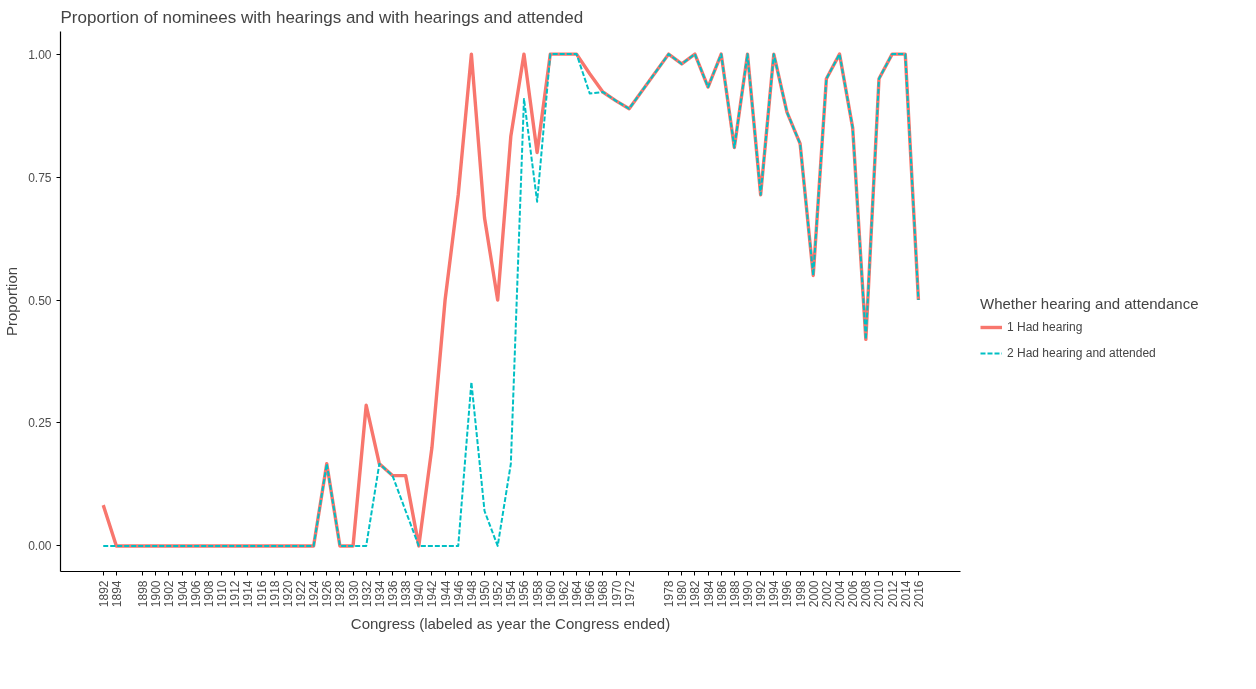  I want to click on legend-label: 1 Had hearing, so click(1045, 326).